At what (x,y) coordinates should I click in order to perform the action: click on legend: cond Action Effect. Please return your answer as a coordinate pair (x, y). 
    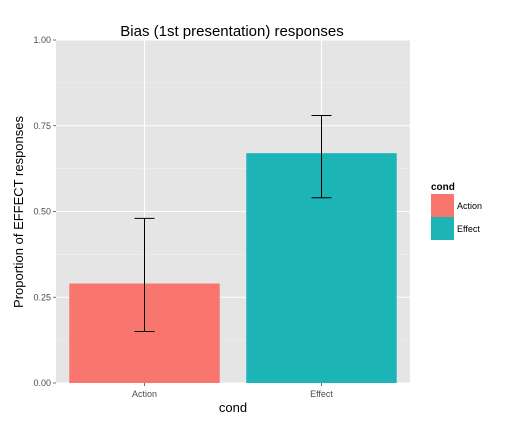
    Looking at the image, I should click on (456, 211).